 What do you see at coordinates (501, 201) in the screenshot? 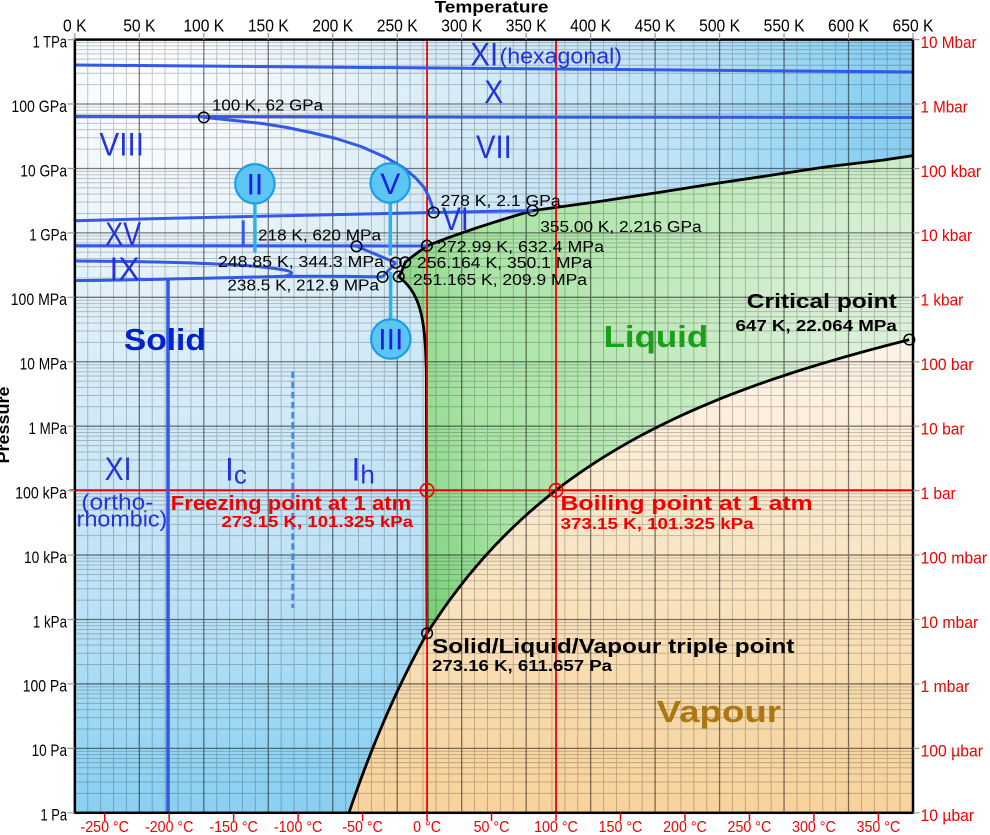
I see `svg-text: 278 K, 2.1 GPa` at bounding box center [501, 201].